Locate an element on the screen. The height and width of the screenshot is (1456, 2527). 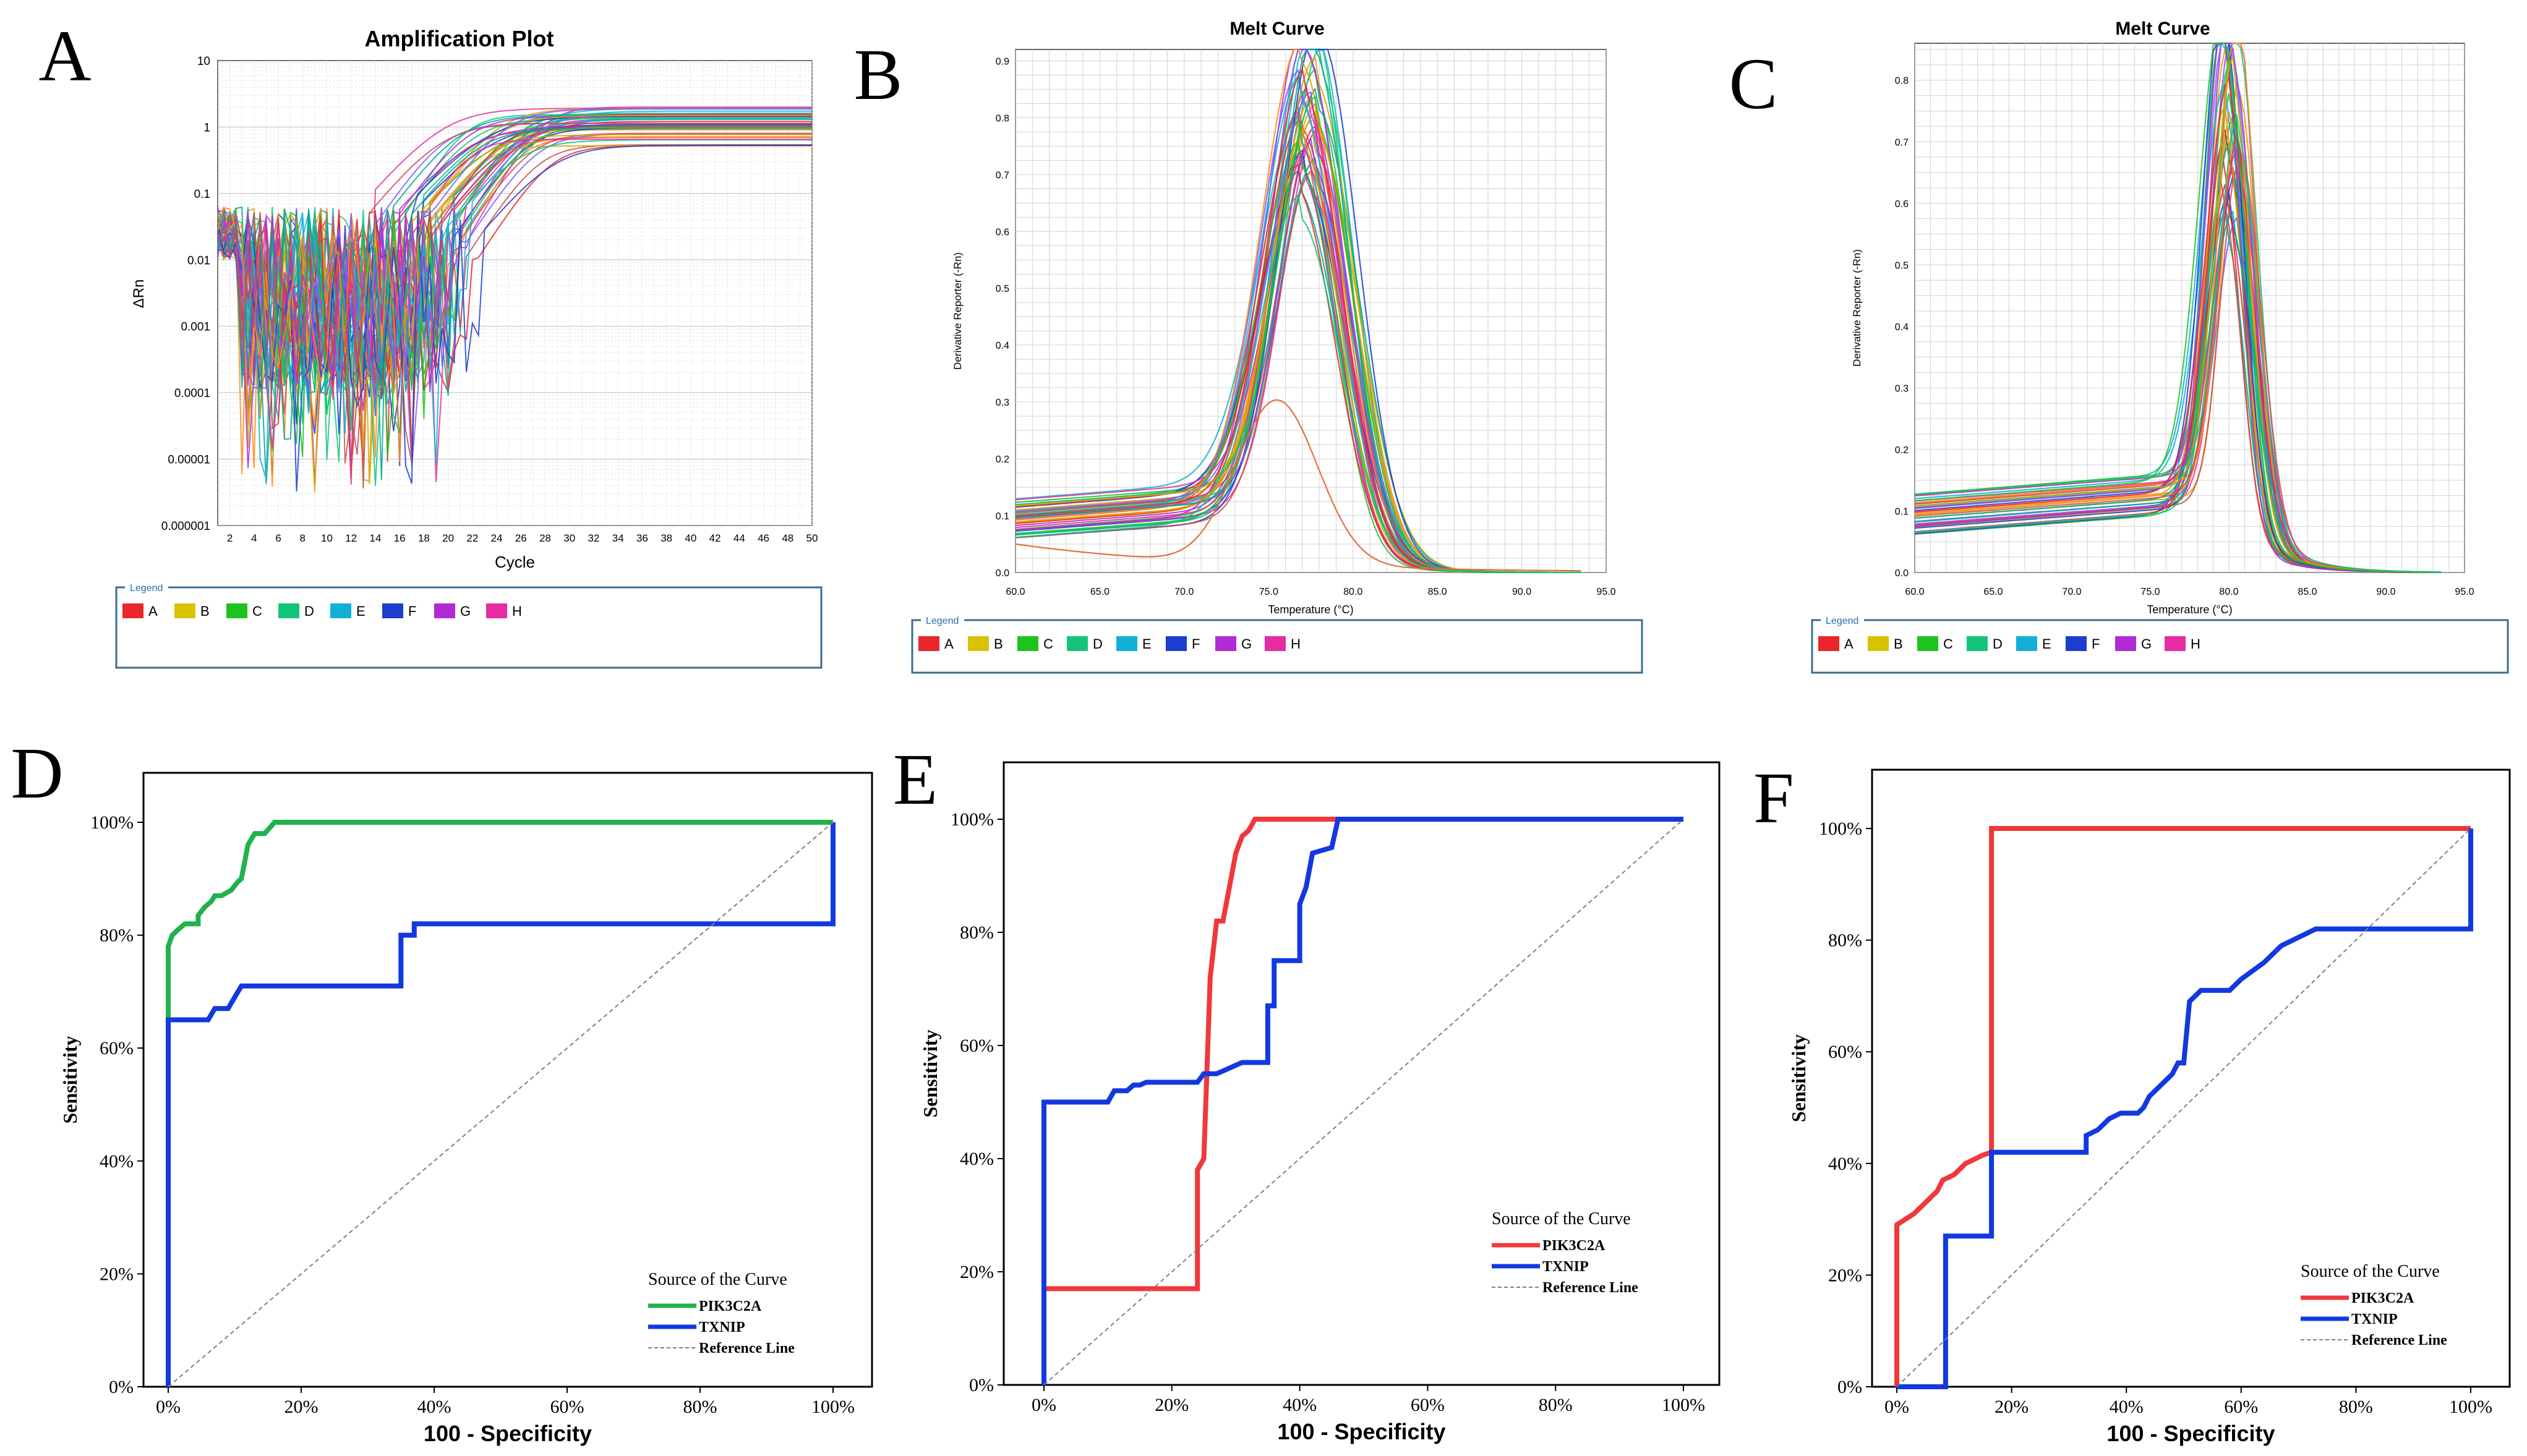
y-tick-label: 0.001 is located at coordinates (195, 327).